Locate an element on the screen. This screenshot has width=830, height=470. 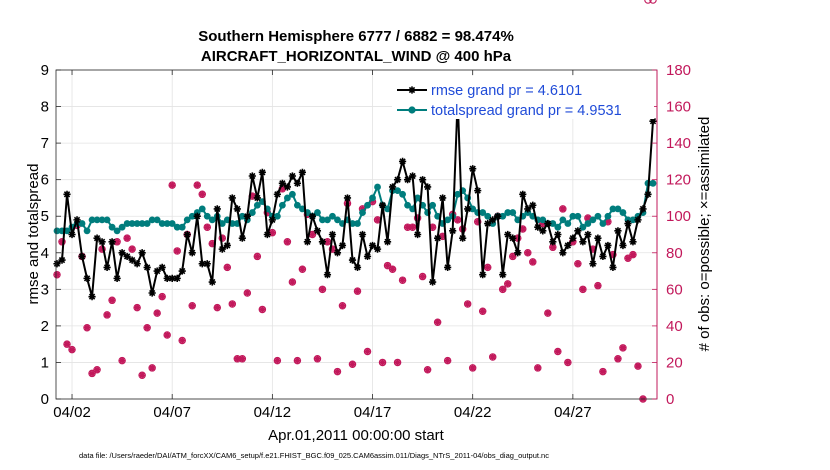
obs-possible-point is located at coordinates (653, 2).